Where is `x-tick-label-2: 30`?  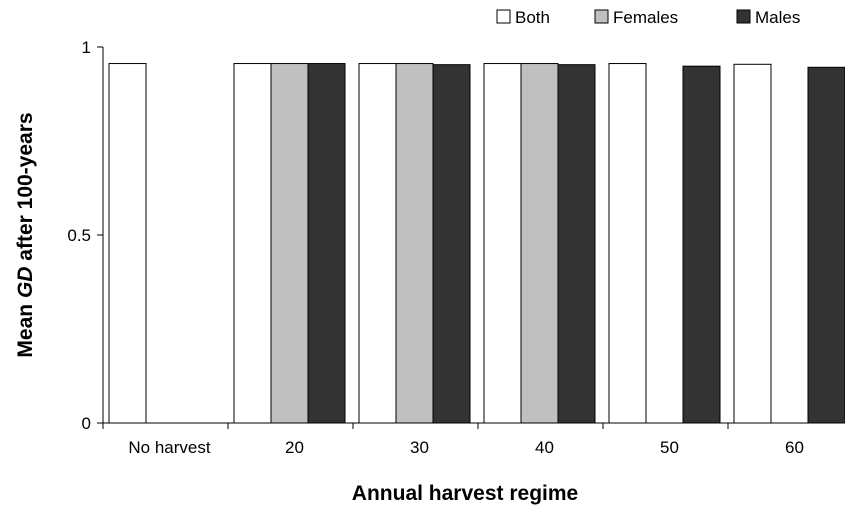
x-tick-label-2: 30 is located at coordinates (419, 447).